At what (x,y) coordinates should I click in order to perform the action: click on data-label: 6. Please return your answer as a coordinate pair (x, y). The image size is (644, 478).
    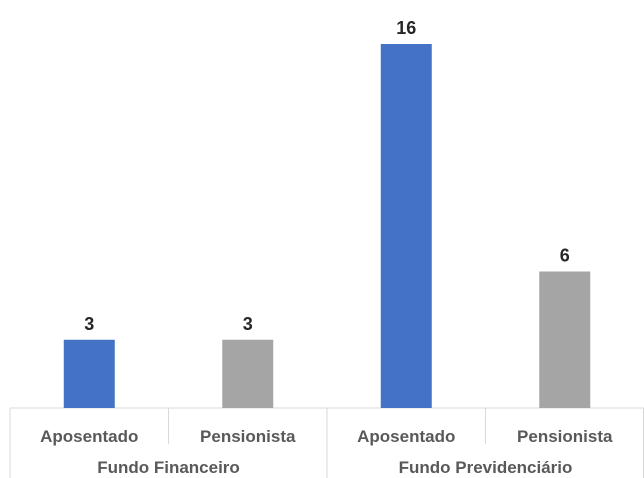
    Looking at the image, I should click on (565, 256).